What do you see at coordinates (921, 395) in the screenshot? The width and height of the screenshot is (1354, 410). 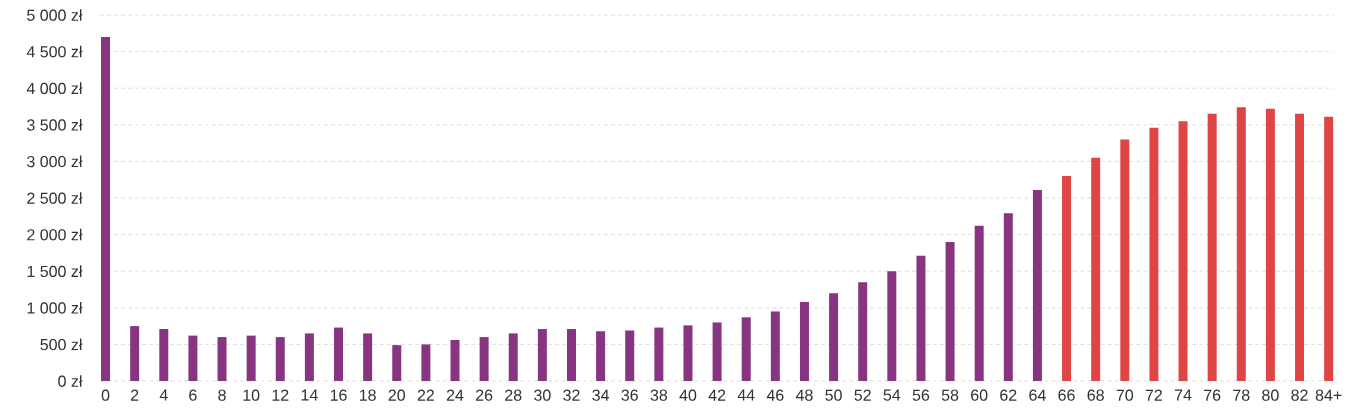 I see `x-tick-label: 56` at bounding box center [921, 395].